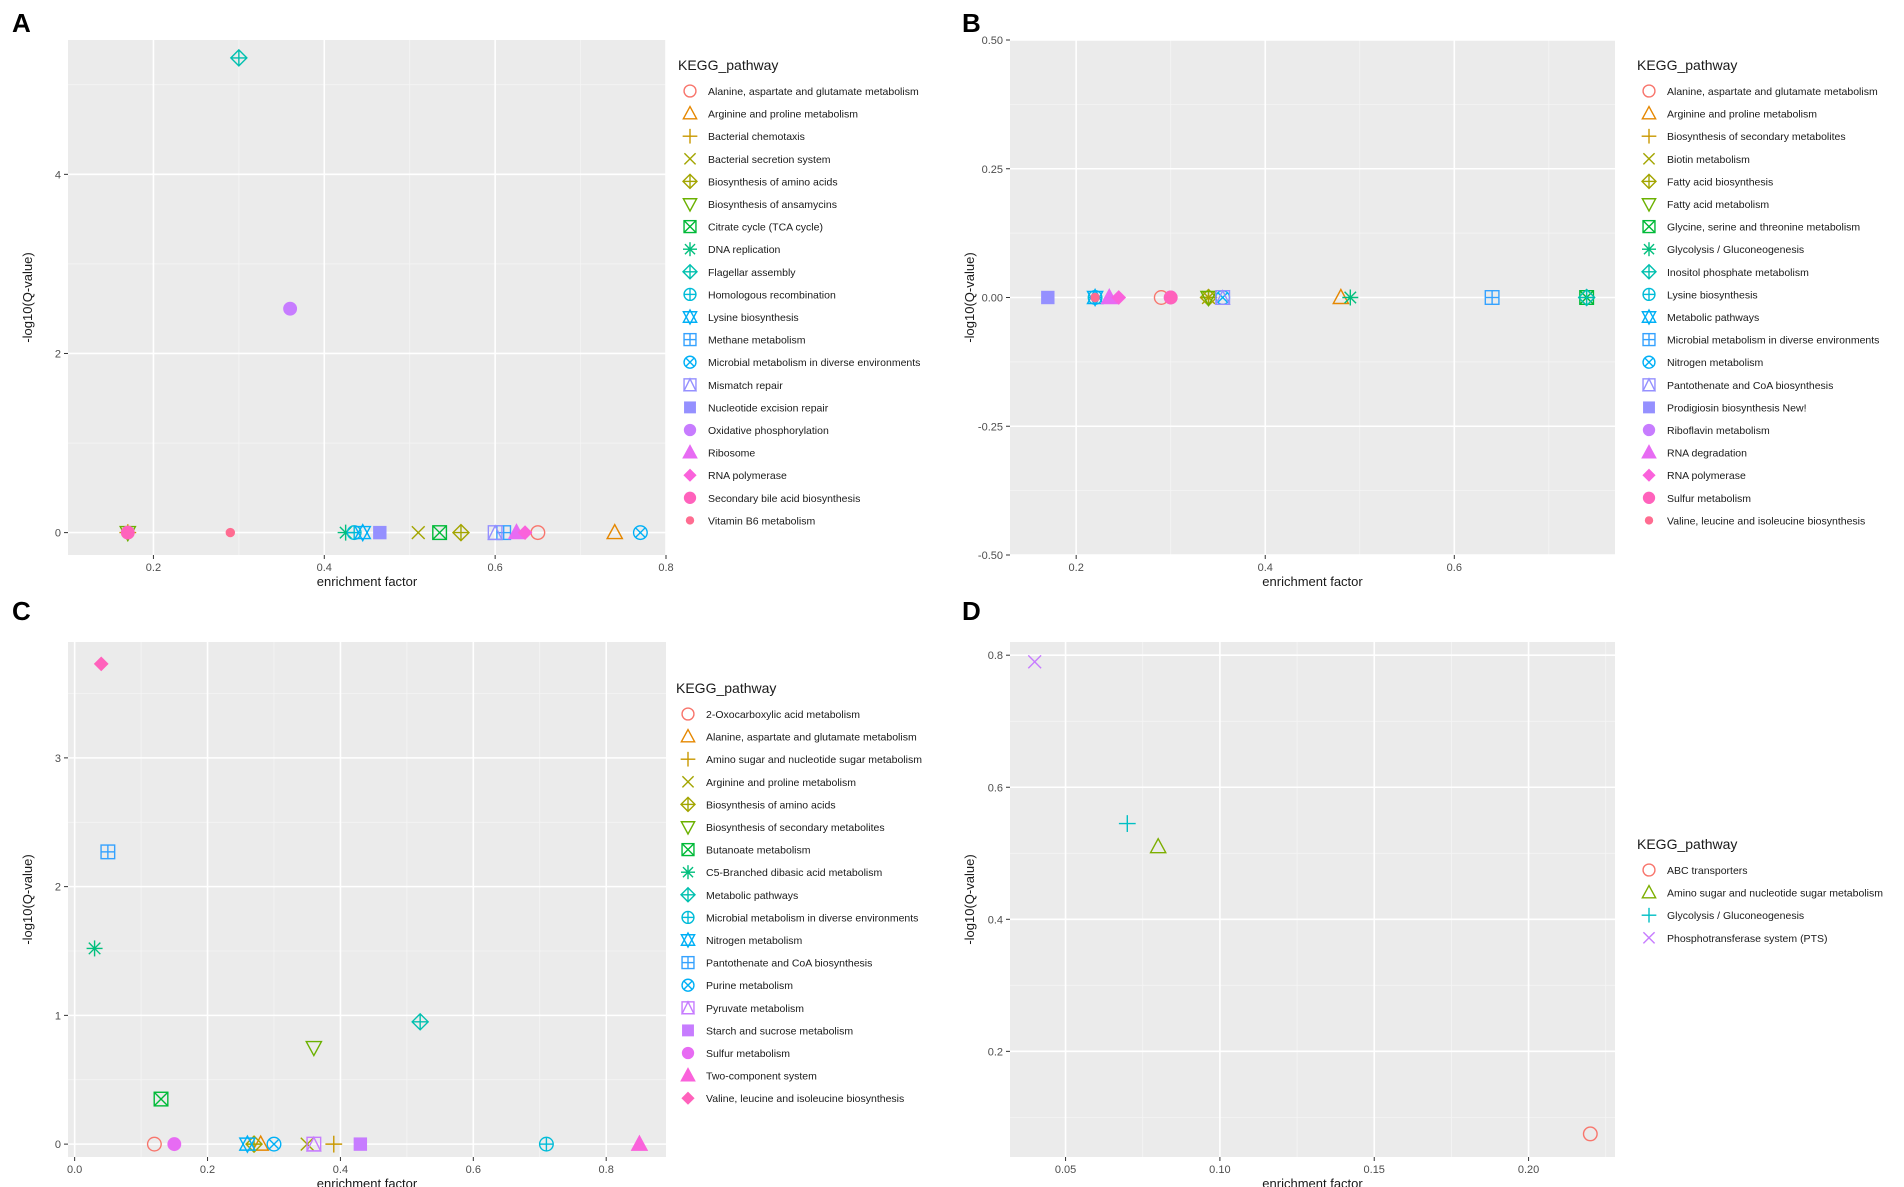 The height and width of the screenshot is (1187, 1904). I want to click on legend-label: Secondary bile acid biosynthesis, so click(784, 499).